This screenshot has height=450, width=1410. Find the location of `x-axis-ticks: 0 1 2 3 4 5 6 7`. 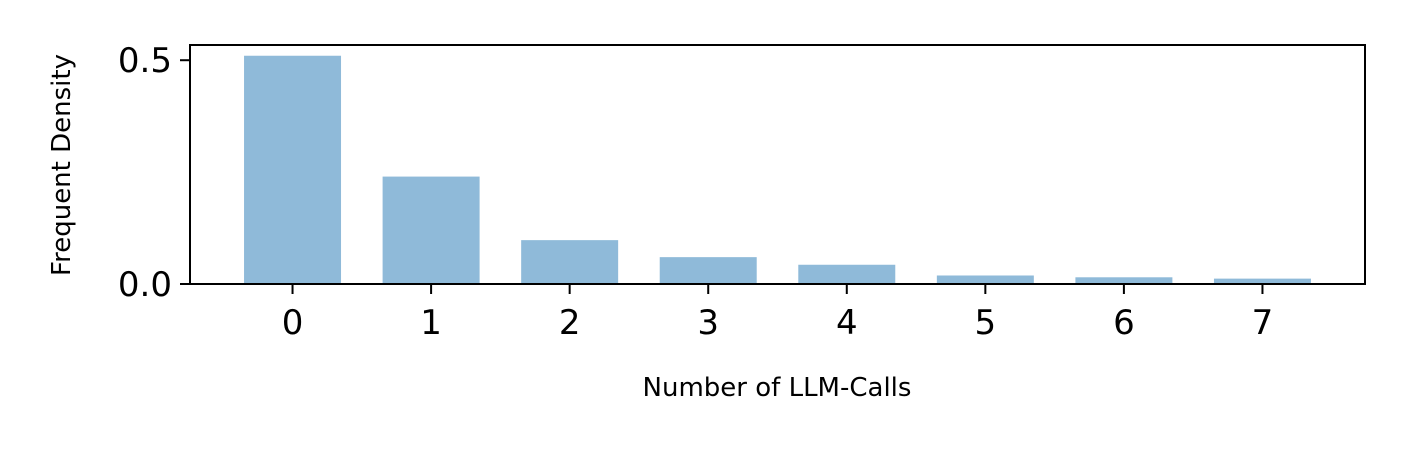

x-axis-ticks: 0 1 2 3 4 5 6 7 is located at coordinates (778, 313).